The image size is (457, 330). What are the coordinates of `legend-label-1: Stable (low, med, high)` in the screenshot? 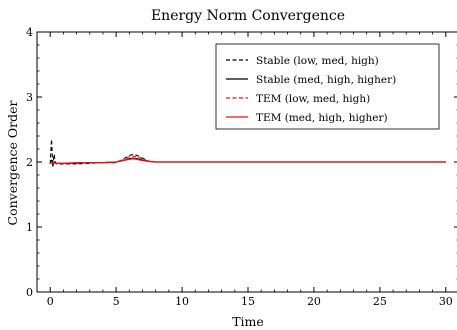 It's located at (317, 61).